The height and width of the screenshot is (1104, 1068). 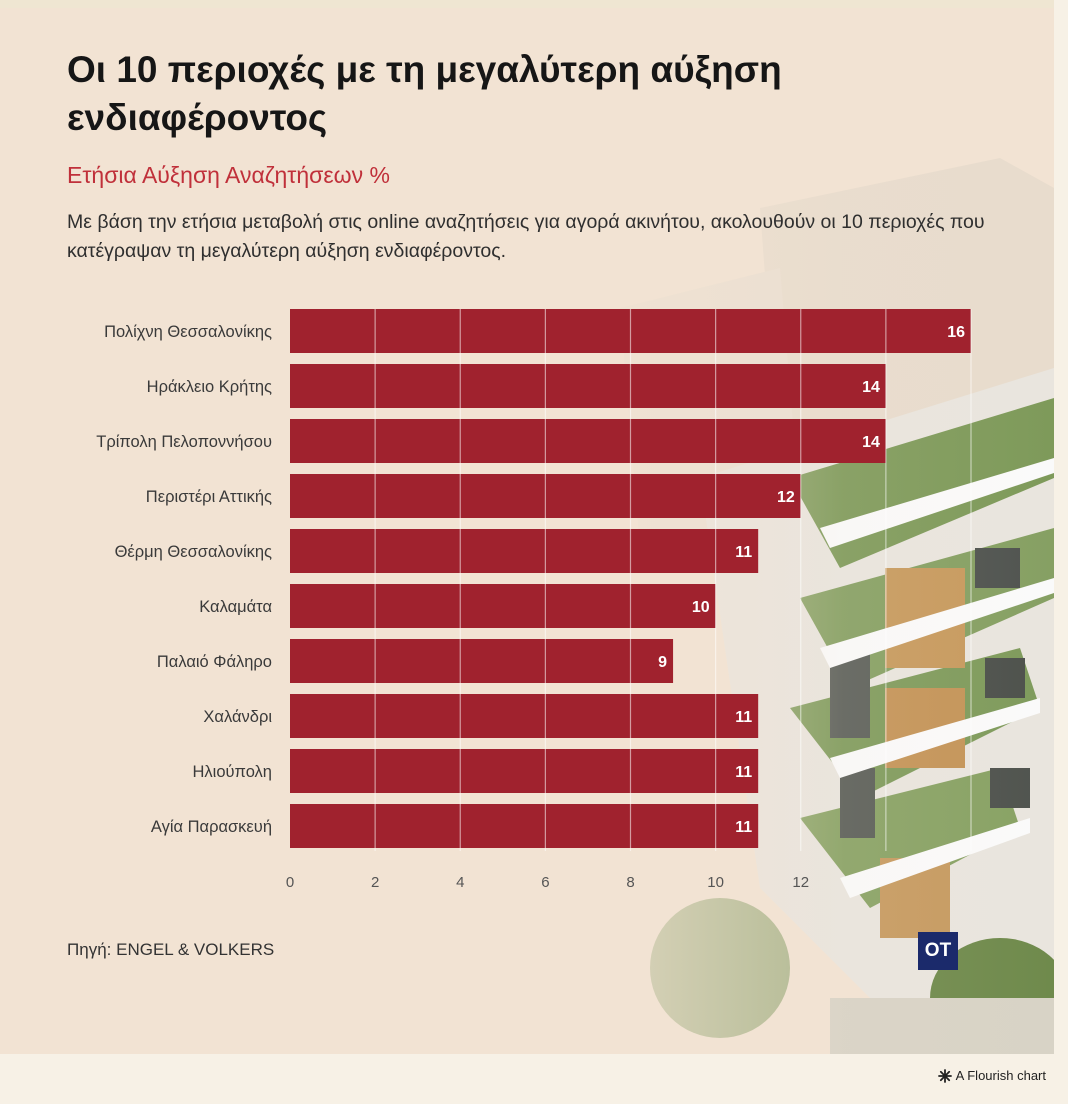 What do you see at coordinates (375, 882) in the screenshot?
I see `x-tick-label: 2` at bounding box center [375, 882].